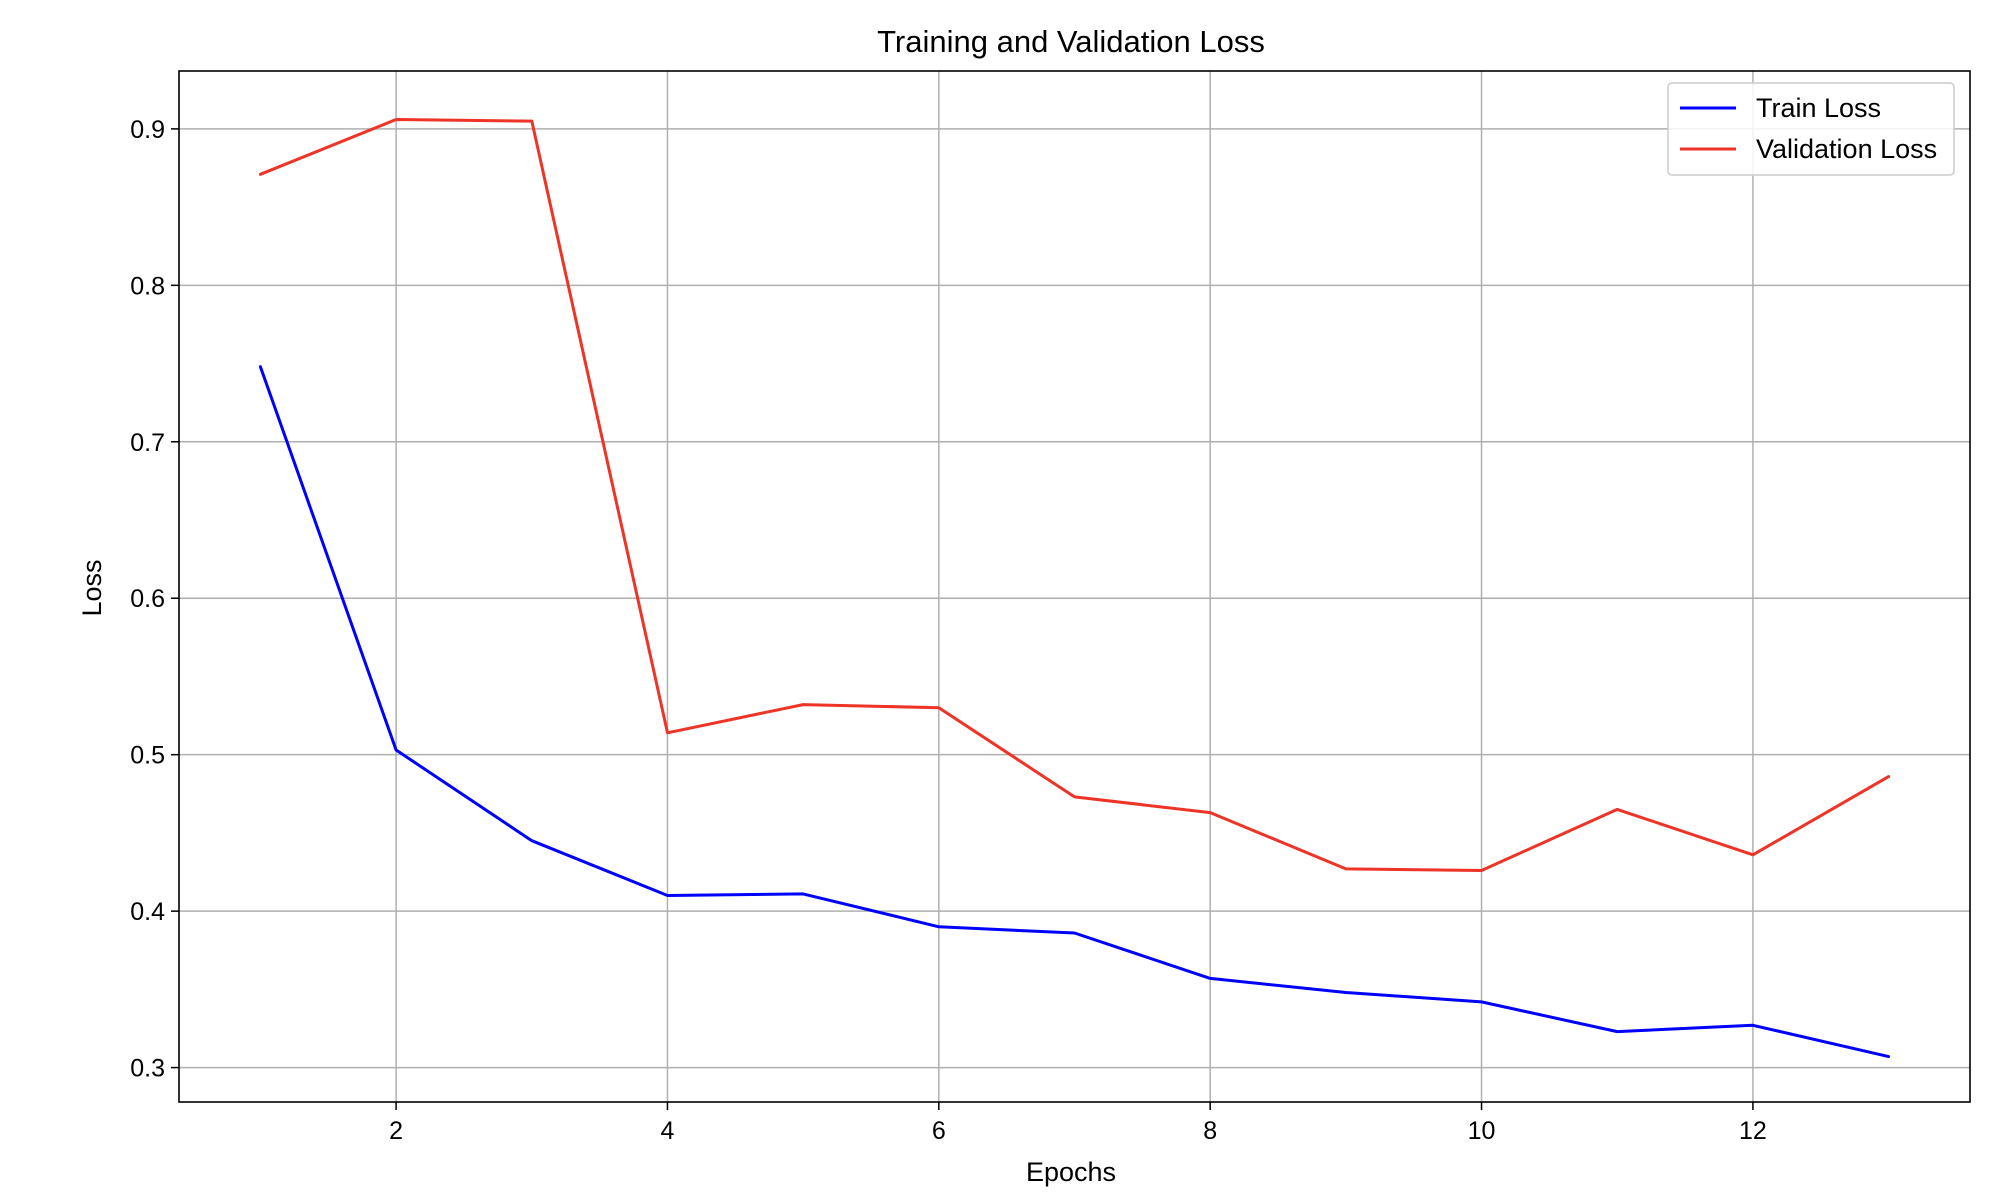  I want to click on legend-label-validation-loss: Validation Loss, so click(1846, 149).